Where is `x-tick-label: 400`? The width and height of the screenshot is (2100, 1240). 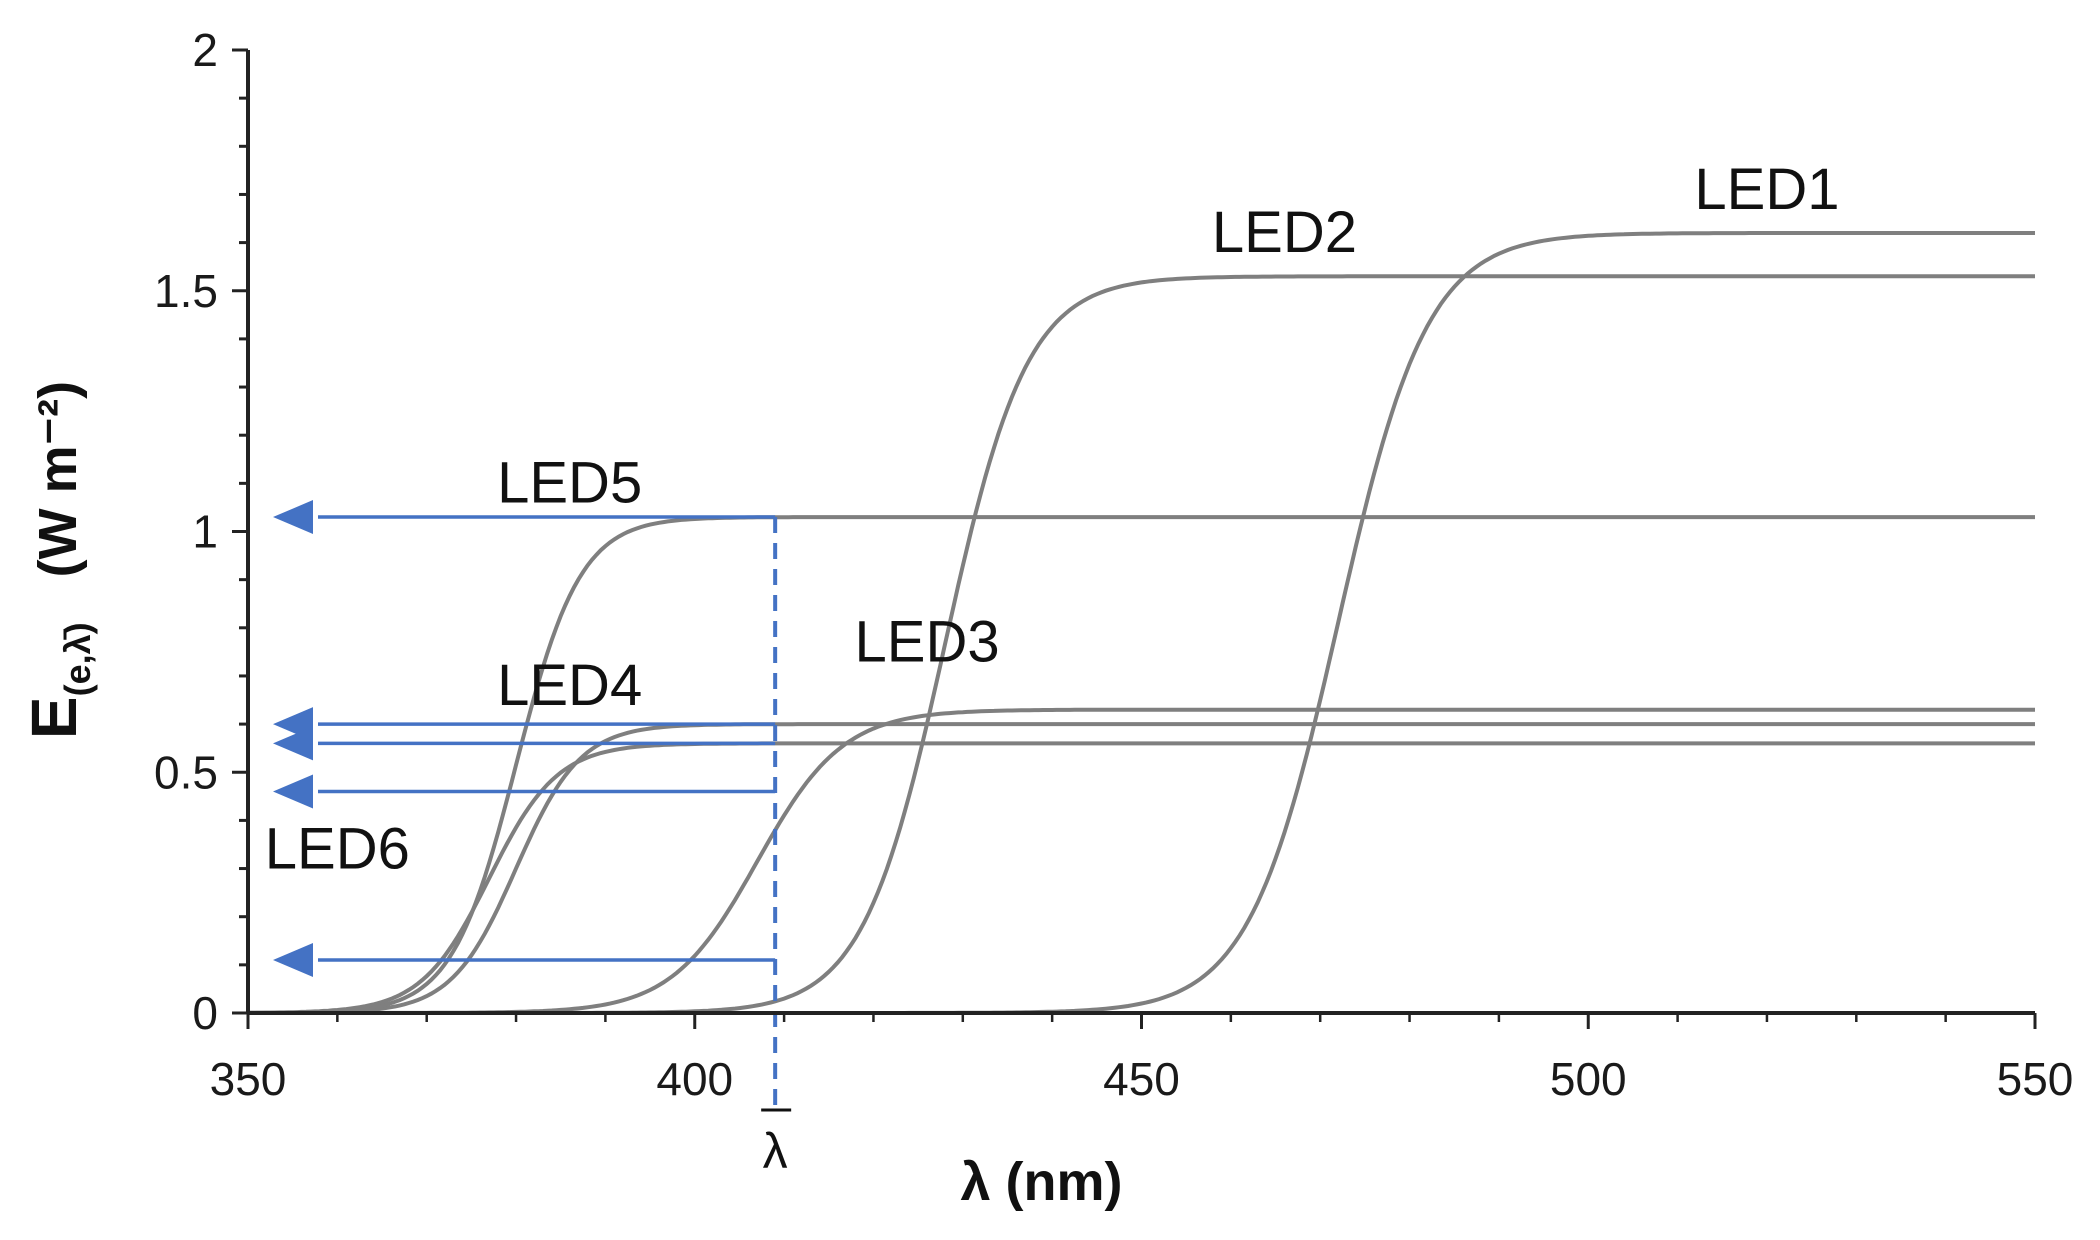
x-tick-label: 400 is located at coordinates (694, 1079).